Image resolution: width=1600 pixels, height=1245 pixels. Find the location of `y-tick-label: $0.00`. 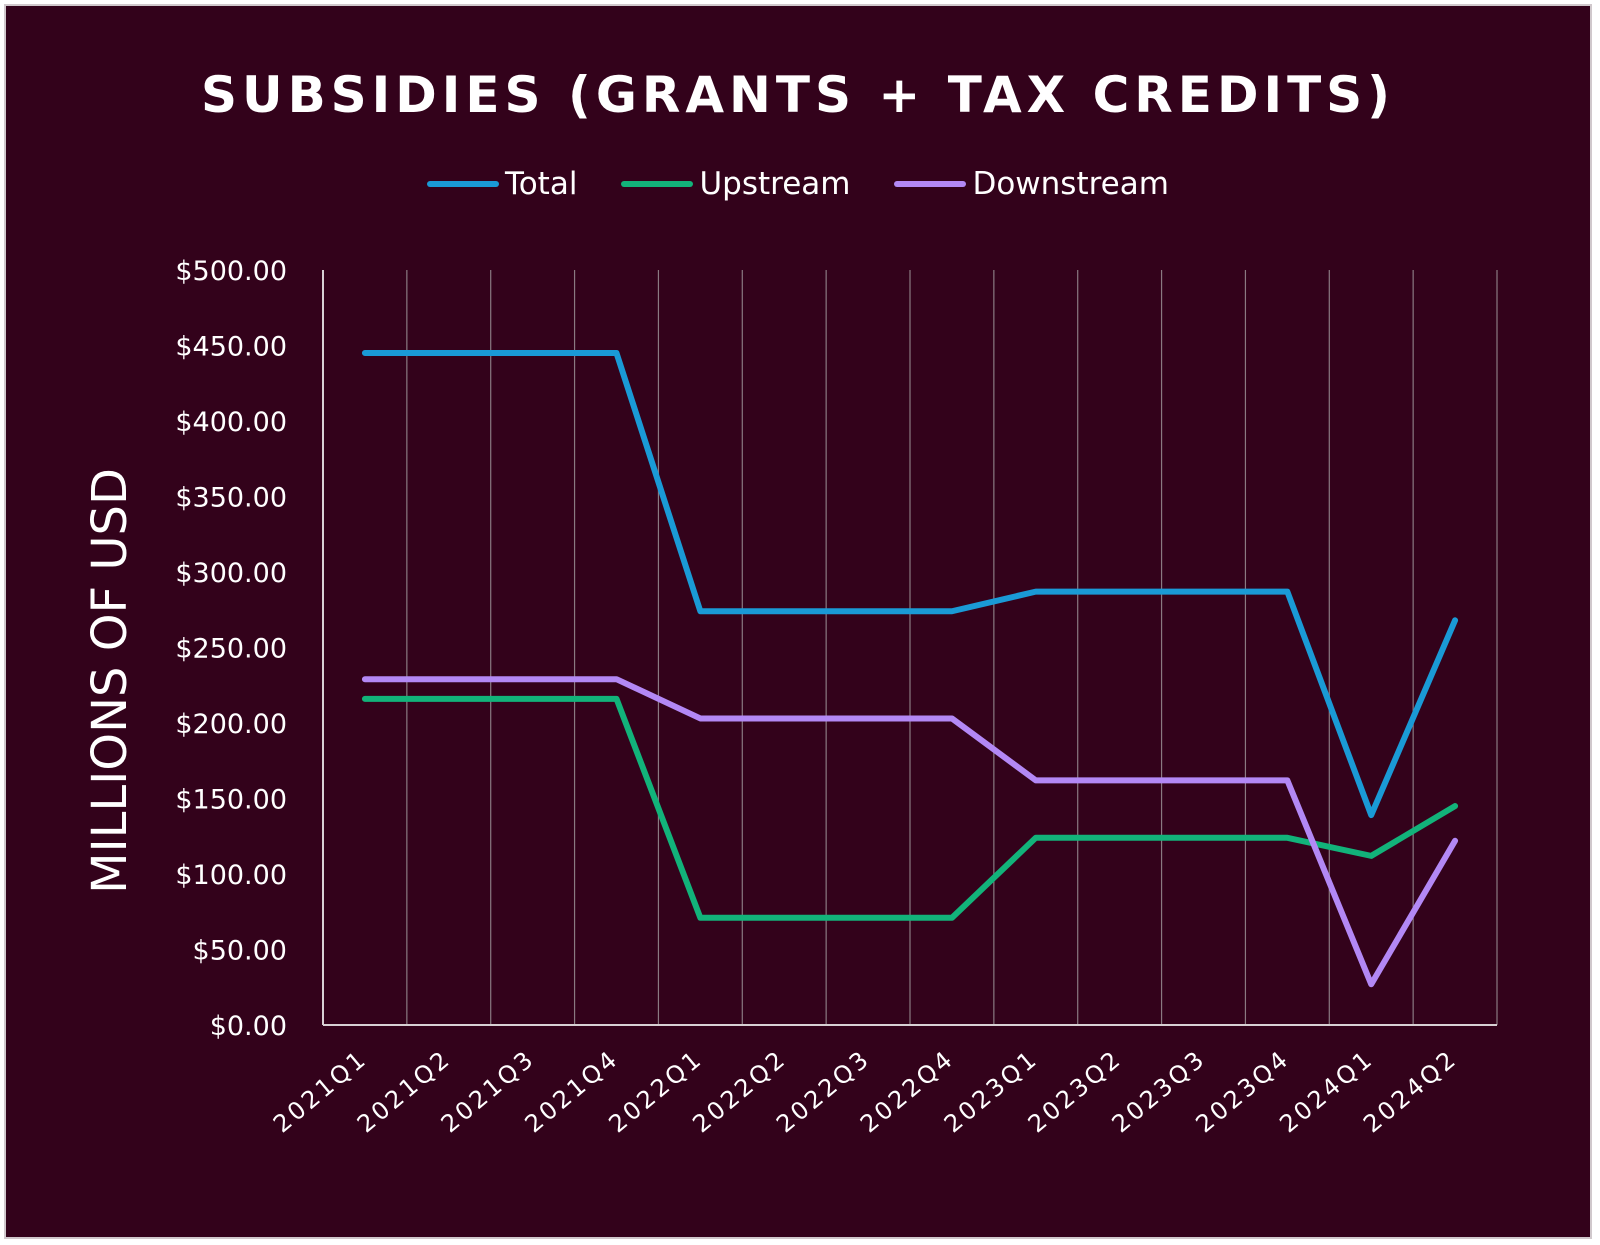

y-tick-label: $0.00 is located at coordinates (248, 1026).